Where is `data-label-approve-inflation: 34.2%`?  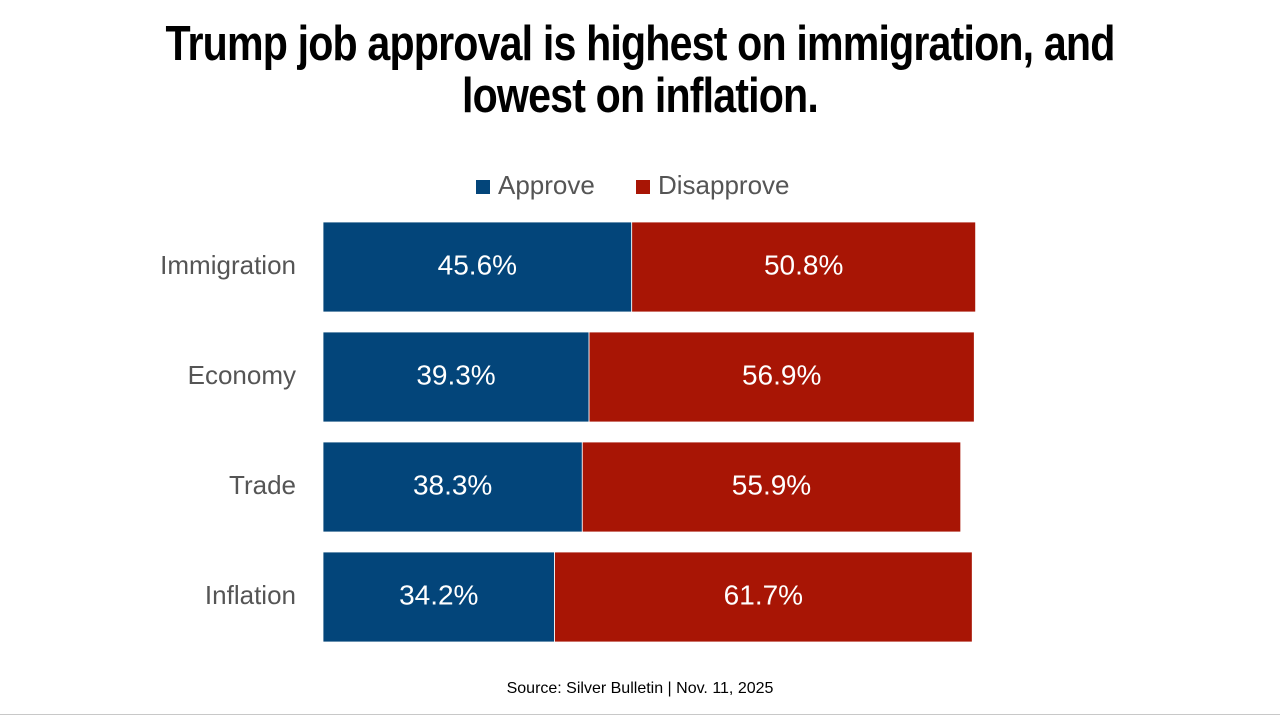 data-label-approve-inflation: 34.2% is located at coordinates (438, 594).